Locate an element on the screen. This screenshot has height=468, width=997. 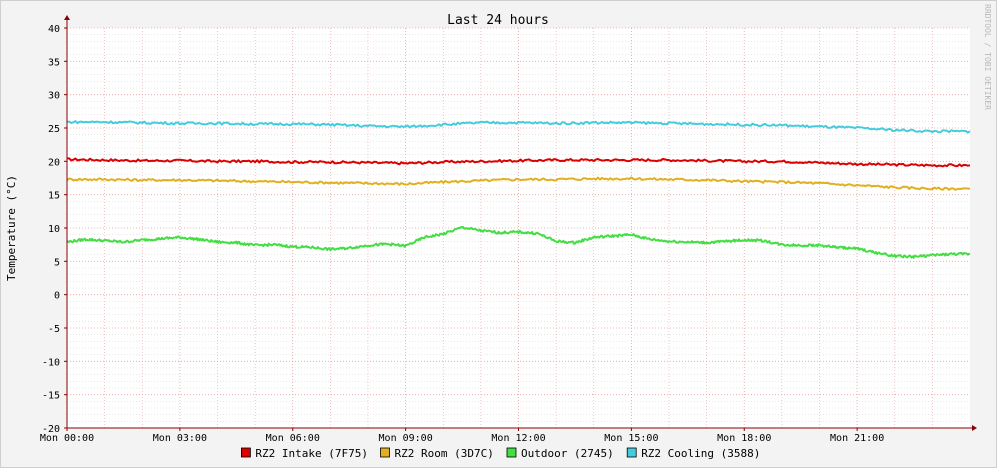
x-tick-label: Mon 15:00 is located at coordinates (631, 438).